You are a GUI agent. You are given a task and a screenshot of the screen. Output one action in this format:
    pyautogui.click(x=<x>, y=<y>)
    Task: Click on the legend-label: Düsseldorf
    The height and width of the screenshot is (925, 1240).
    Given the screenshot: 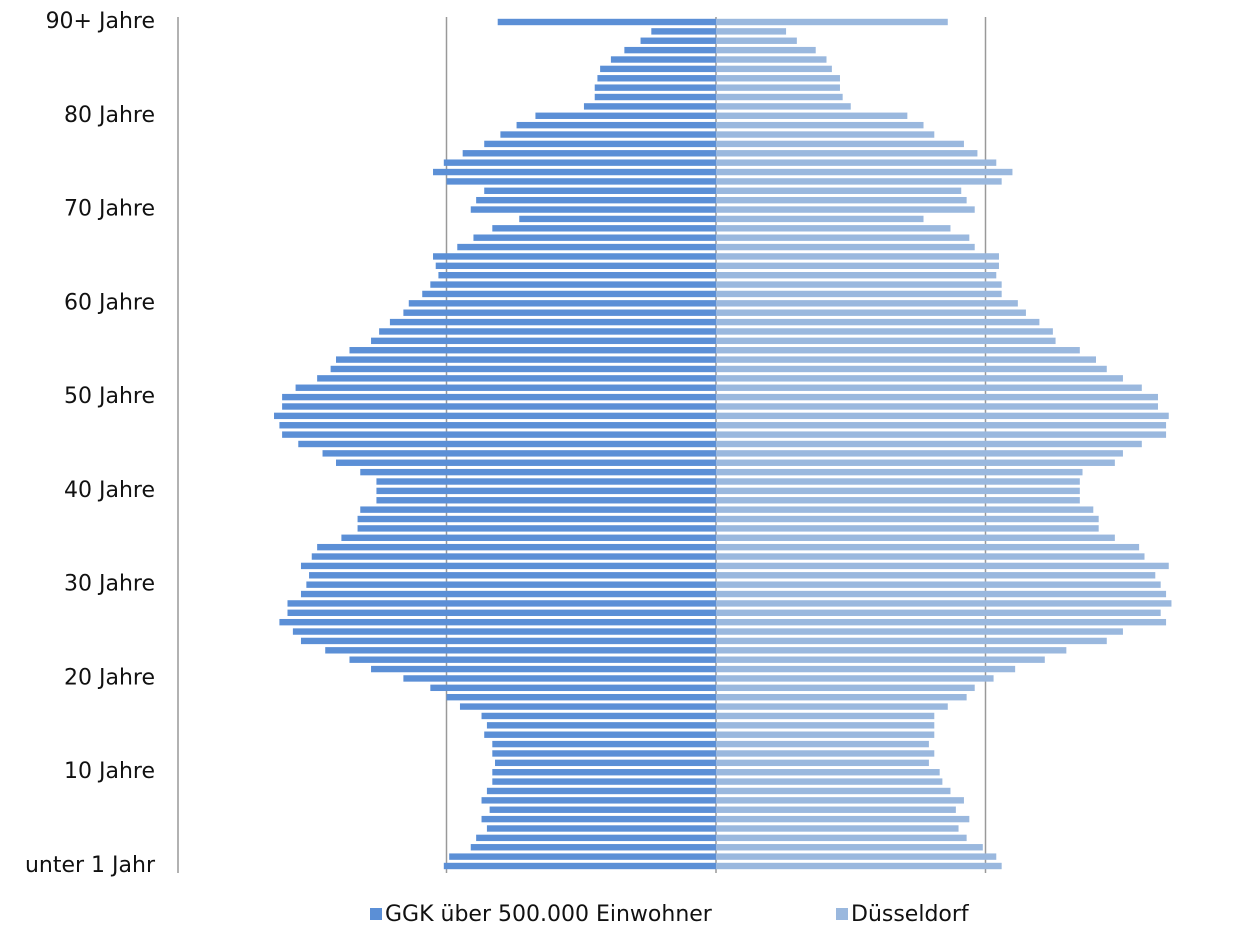 What is the action you would take?
    pyautogui.click(x=910, y=913)
    